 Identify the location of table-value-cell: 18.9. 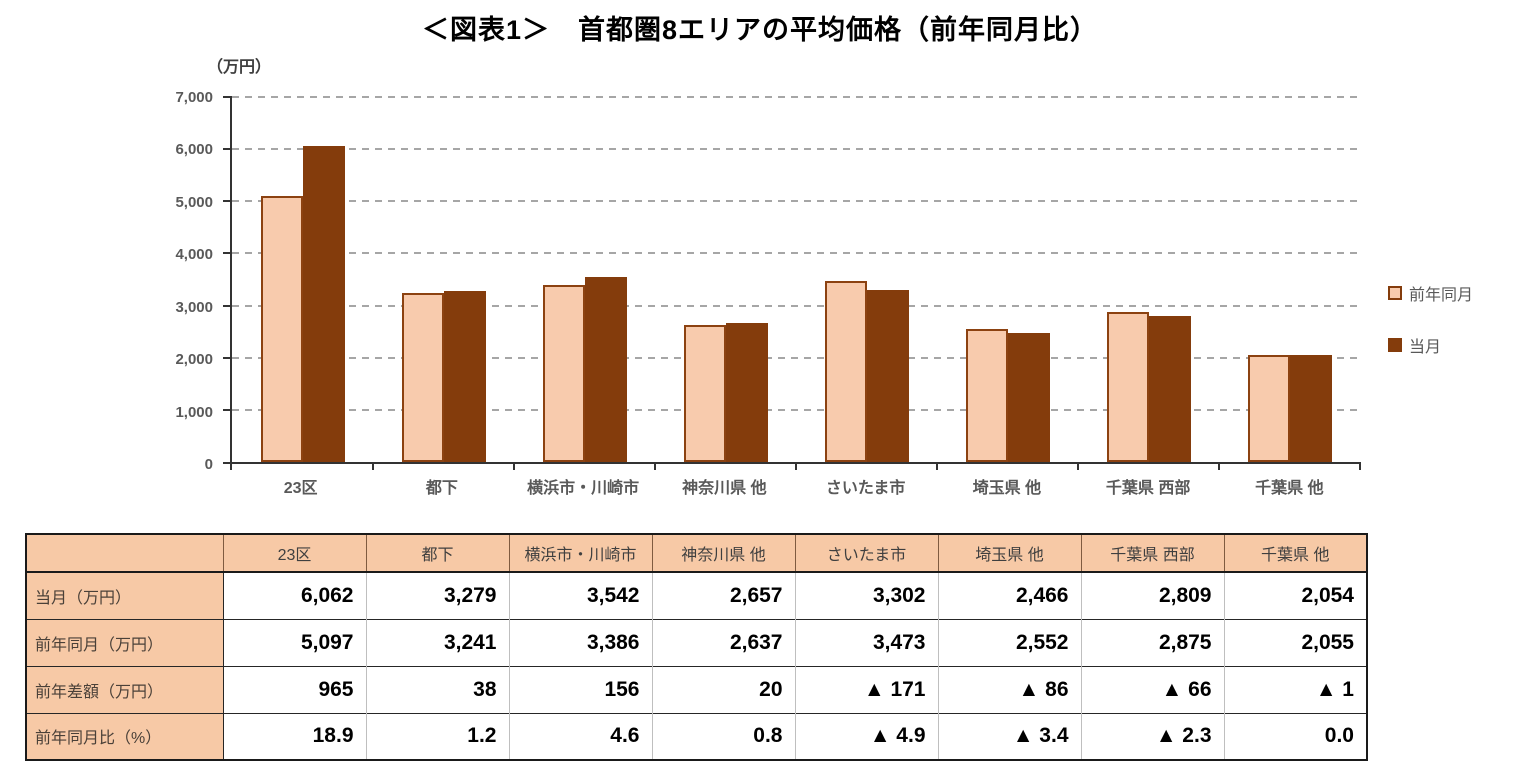
(294, 736).